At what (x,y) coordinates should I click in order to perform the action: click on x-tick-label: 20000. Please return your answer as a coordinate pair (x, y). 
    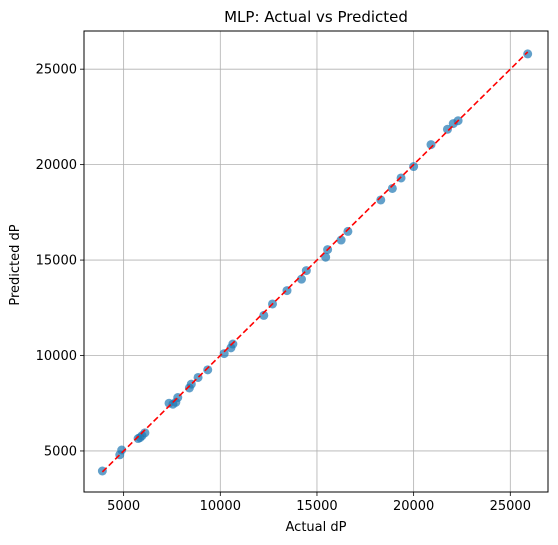
    Looking at the image, I should click on (413, 506).